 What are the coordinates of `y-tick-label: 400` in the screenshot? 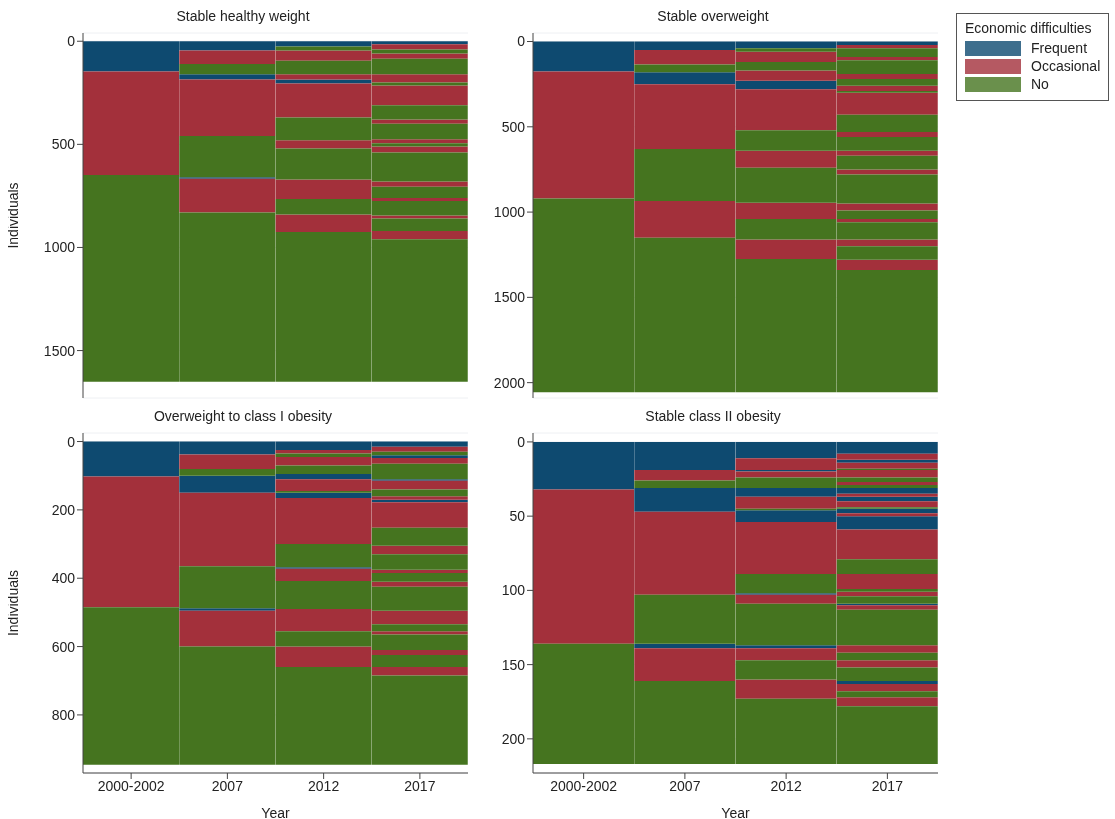 It's located at (63, 578).